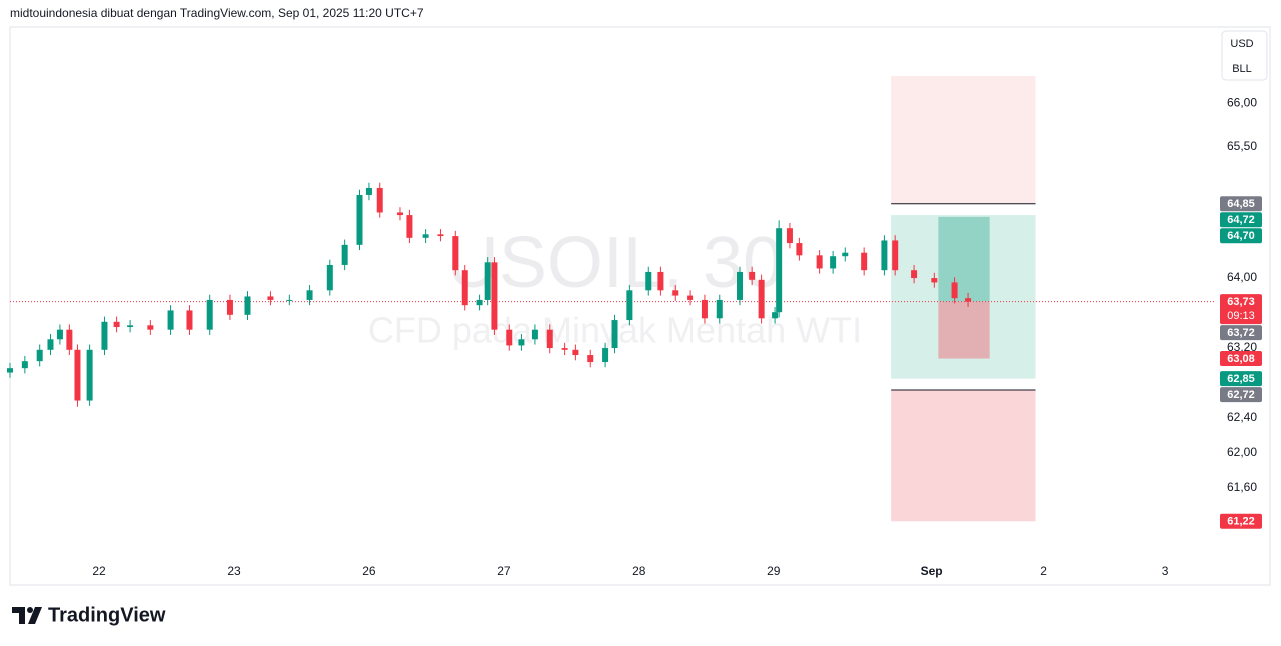 The width and height of the screenshot is (1281, 646). What do you see at coordinates (1241, 333) in the screenshot?
I see `price-badge-label: 63,72` at bounding box center [1241, 333].